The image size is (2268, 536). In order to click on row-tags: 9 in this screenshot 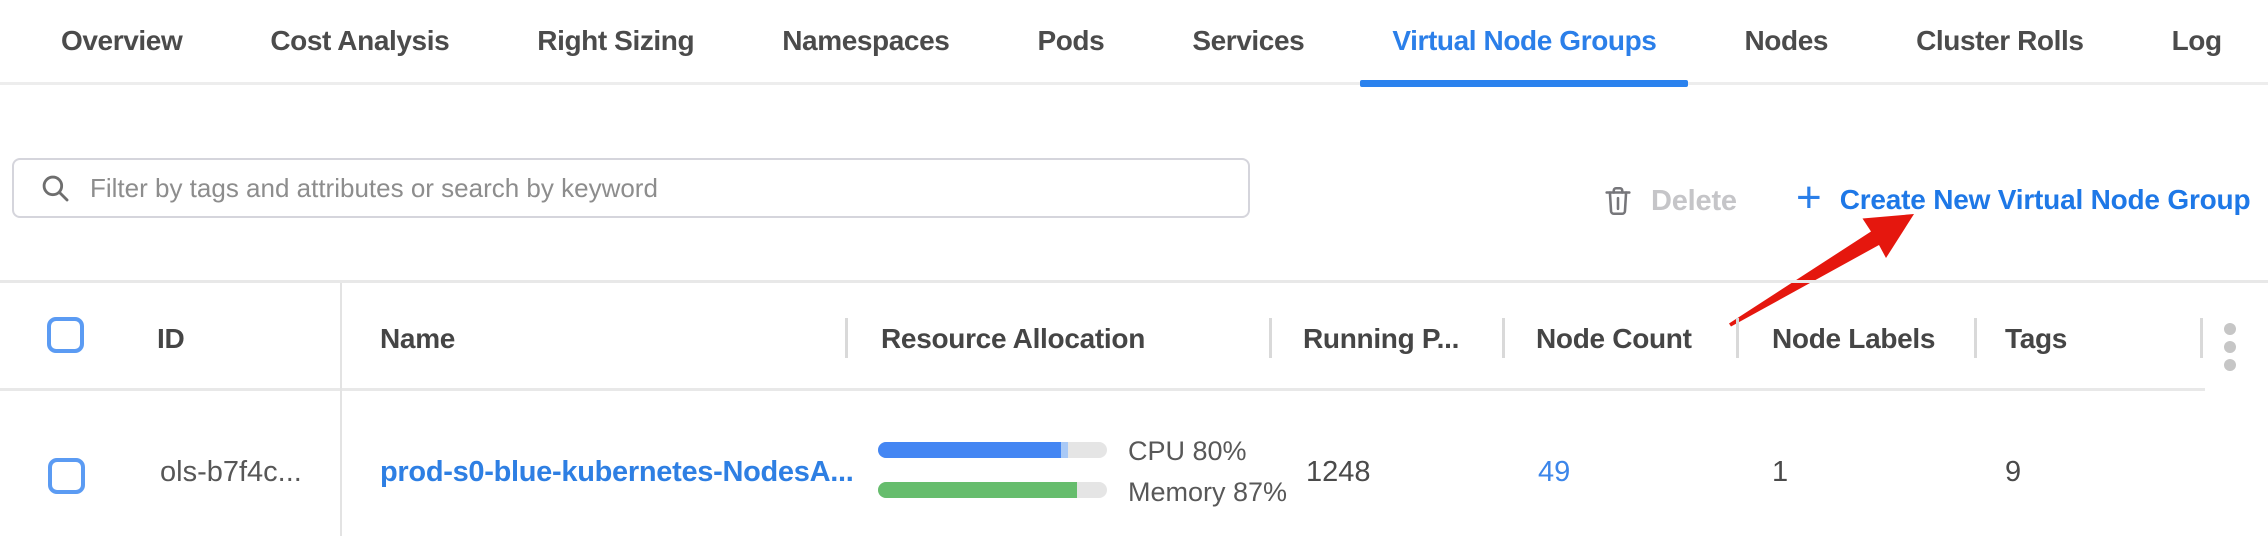, I will do `click(2013, 472)`.